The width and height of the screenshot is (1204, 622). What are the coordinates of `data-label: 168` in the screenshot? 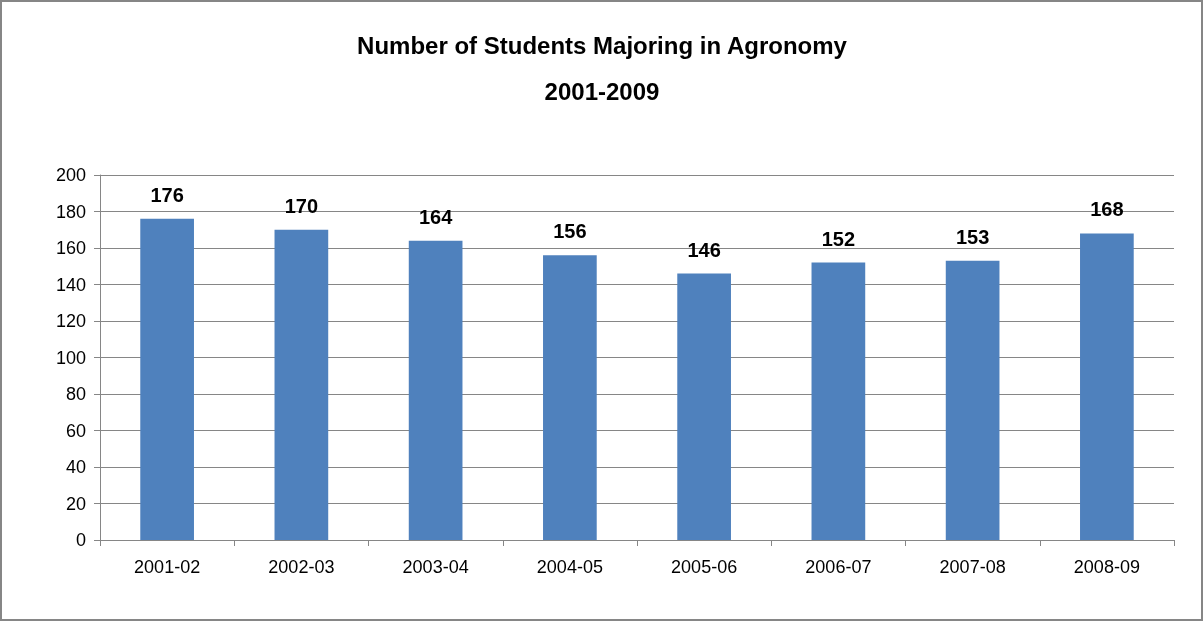 It's located at (1107, 209).